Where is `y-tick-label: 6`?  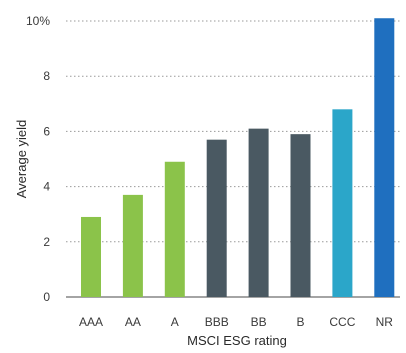
y-tick-label: 6 is located at coordinates (46, 131).